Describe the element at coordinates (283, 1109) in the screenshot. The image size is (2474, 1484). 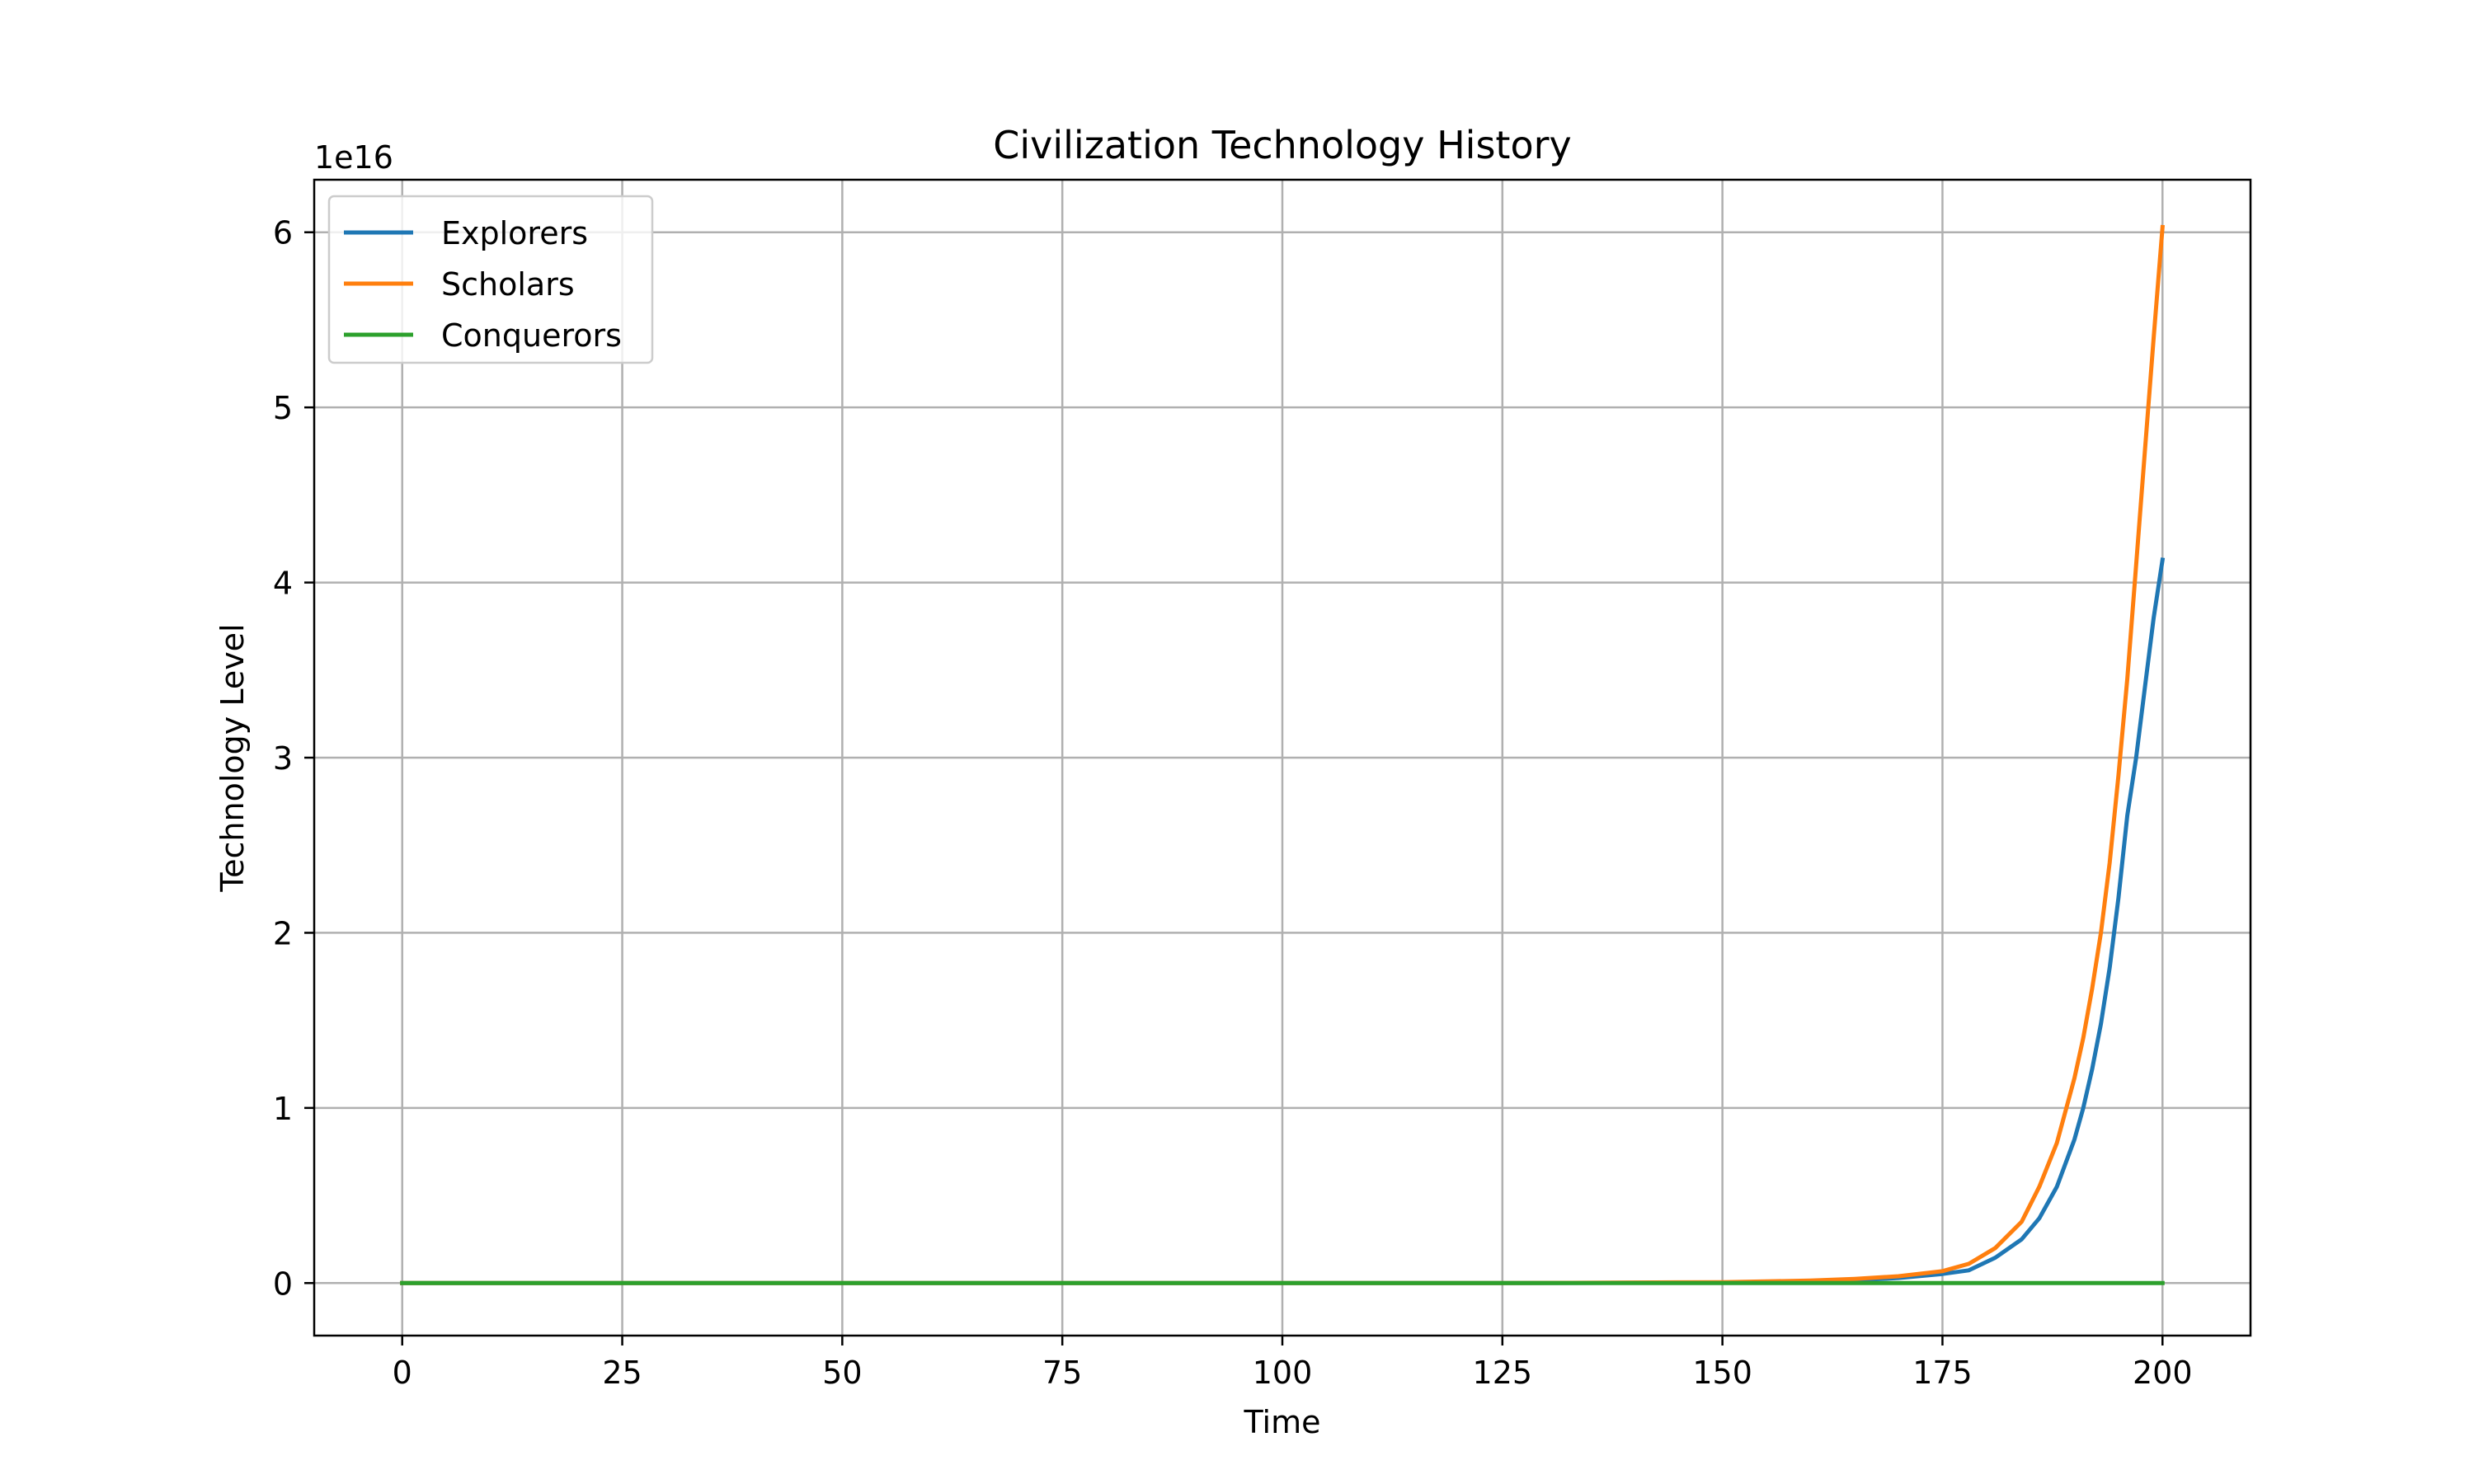
I see `y-tick-label: 1` at that location.